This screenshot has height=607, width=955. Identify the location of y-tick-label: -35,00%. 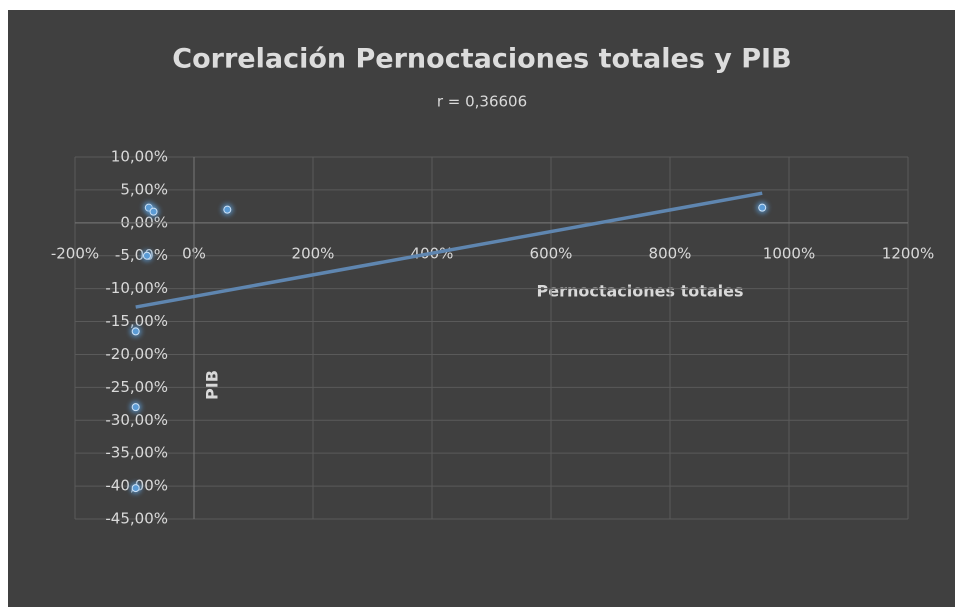
(136, 453).